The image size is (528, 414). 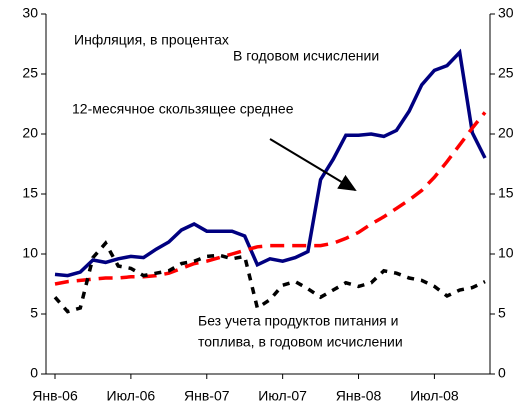 I want to click on y-tick-label: 15, so click(x=30, y=193).